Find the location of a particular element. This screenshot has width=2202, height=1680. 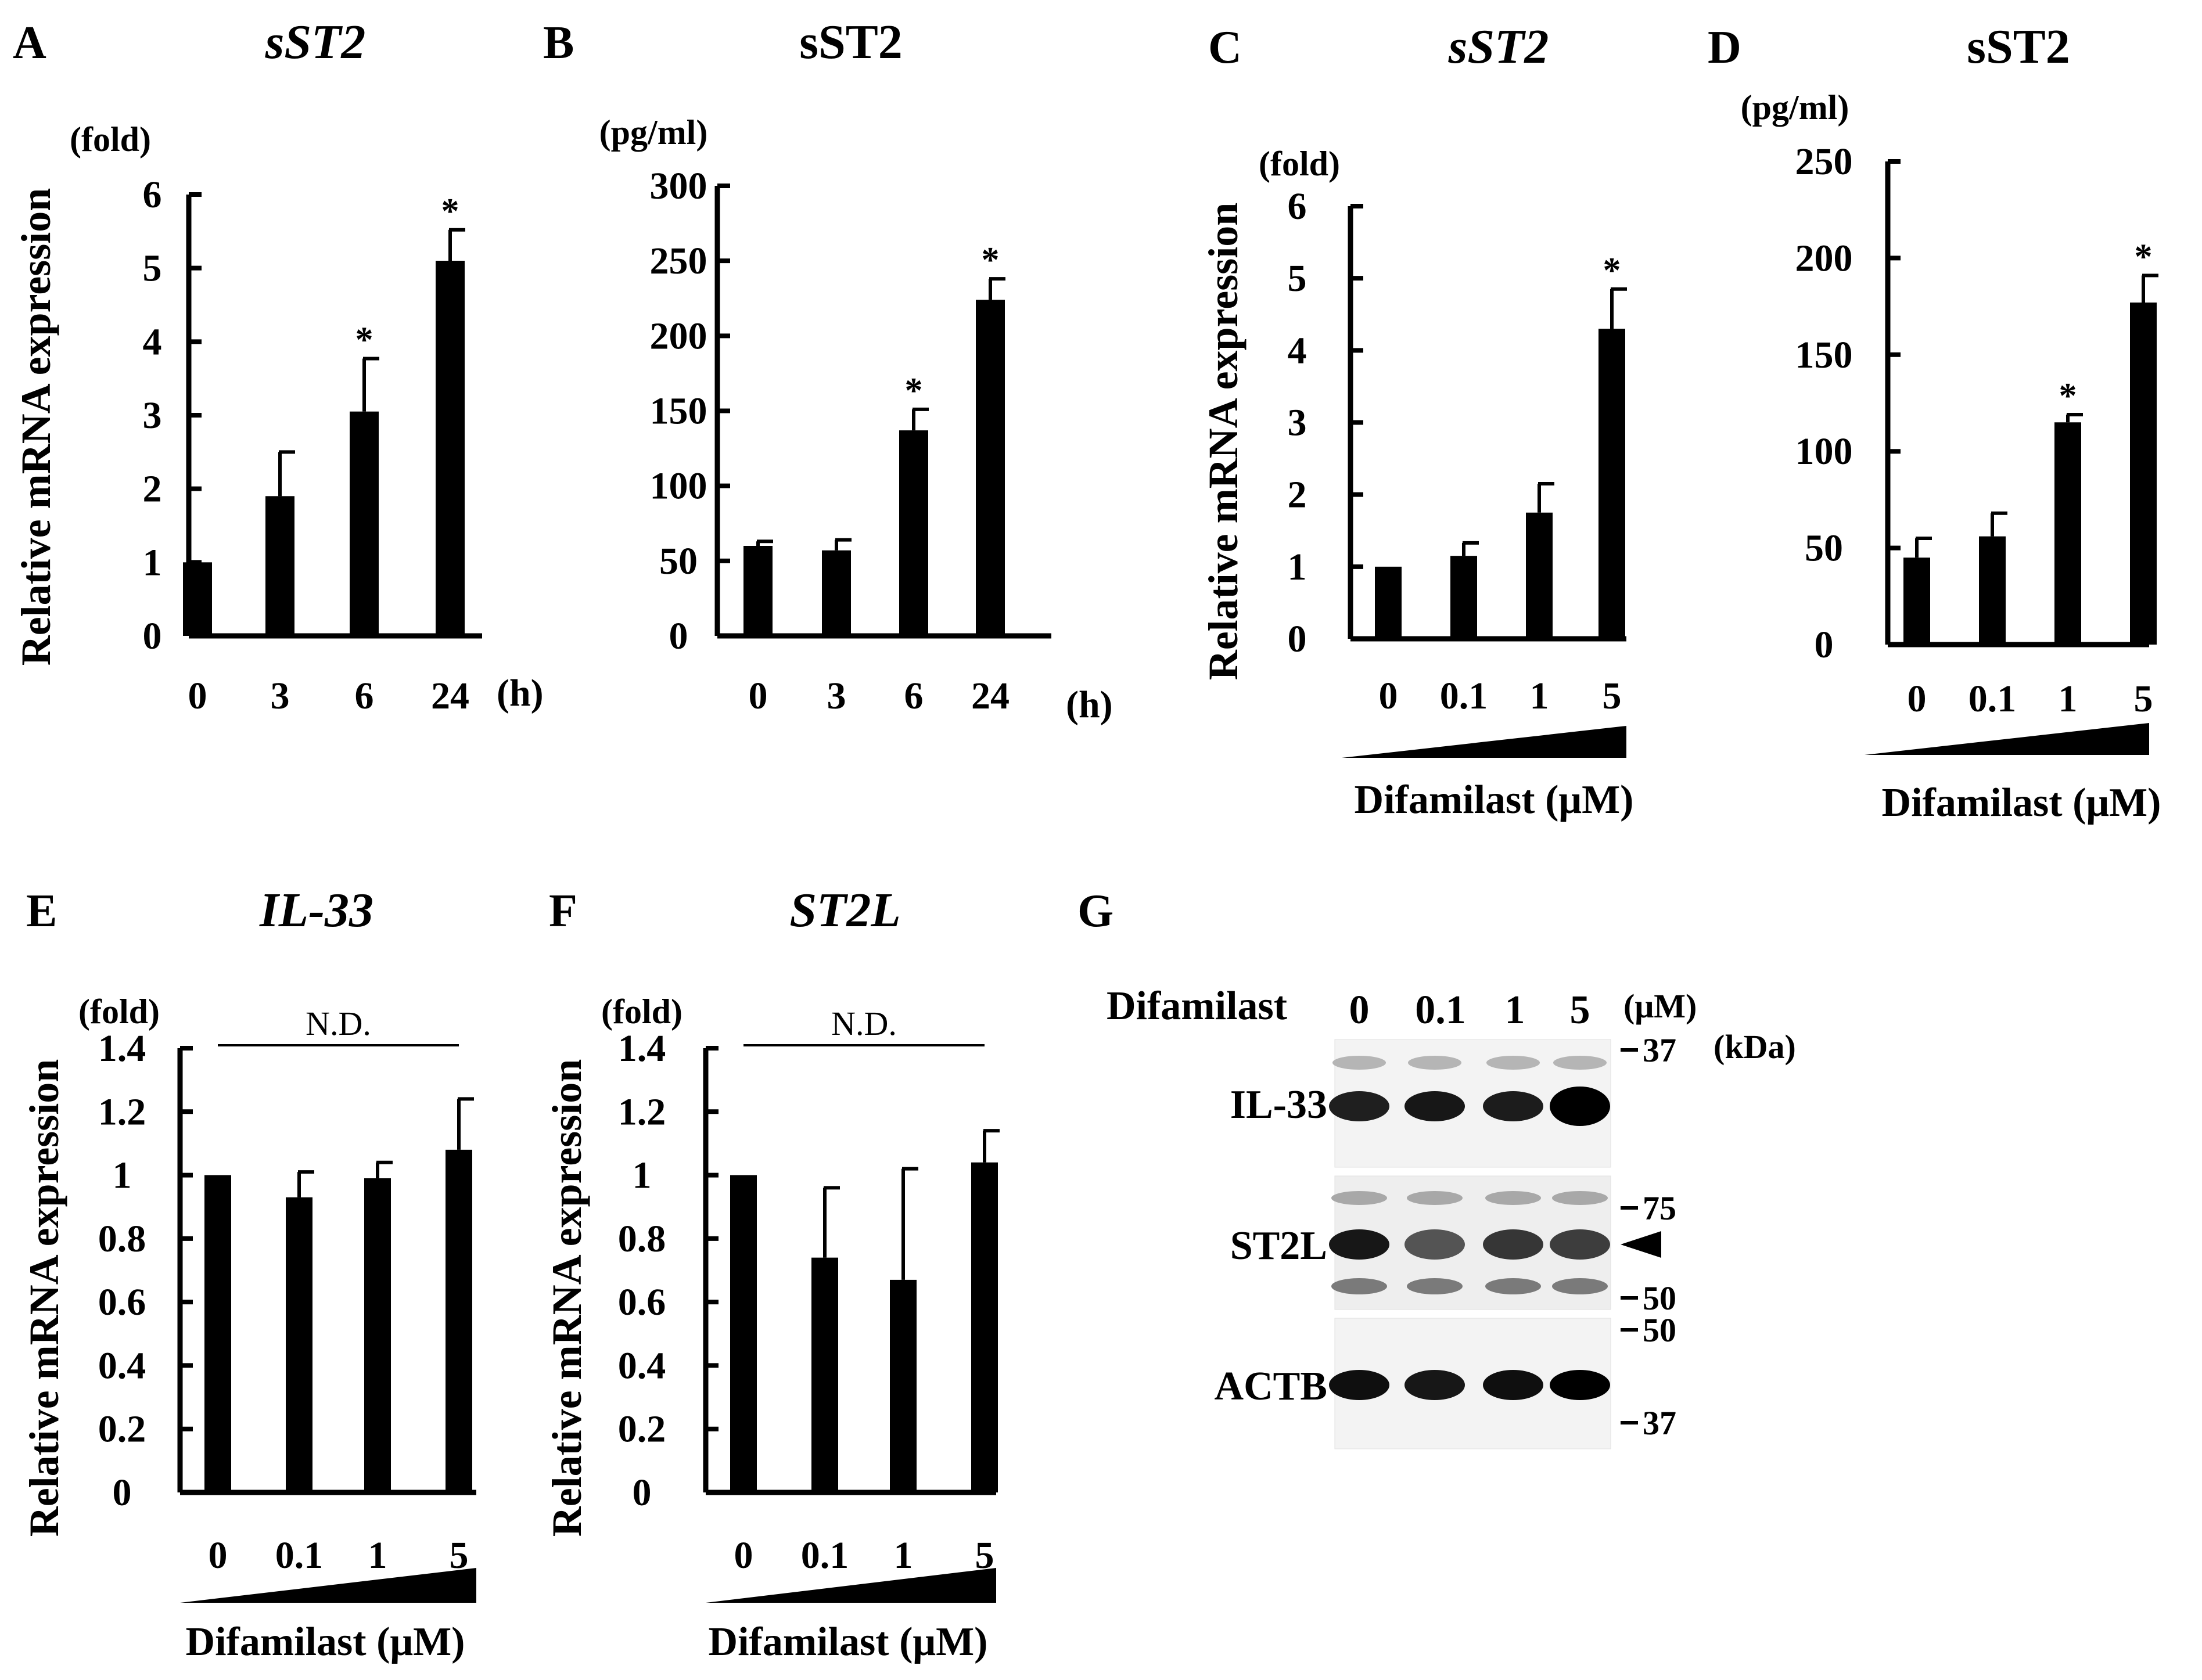

panel-d-x-label: Difamilast (μM) is located at coordinates (2021, 802).